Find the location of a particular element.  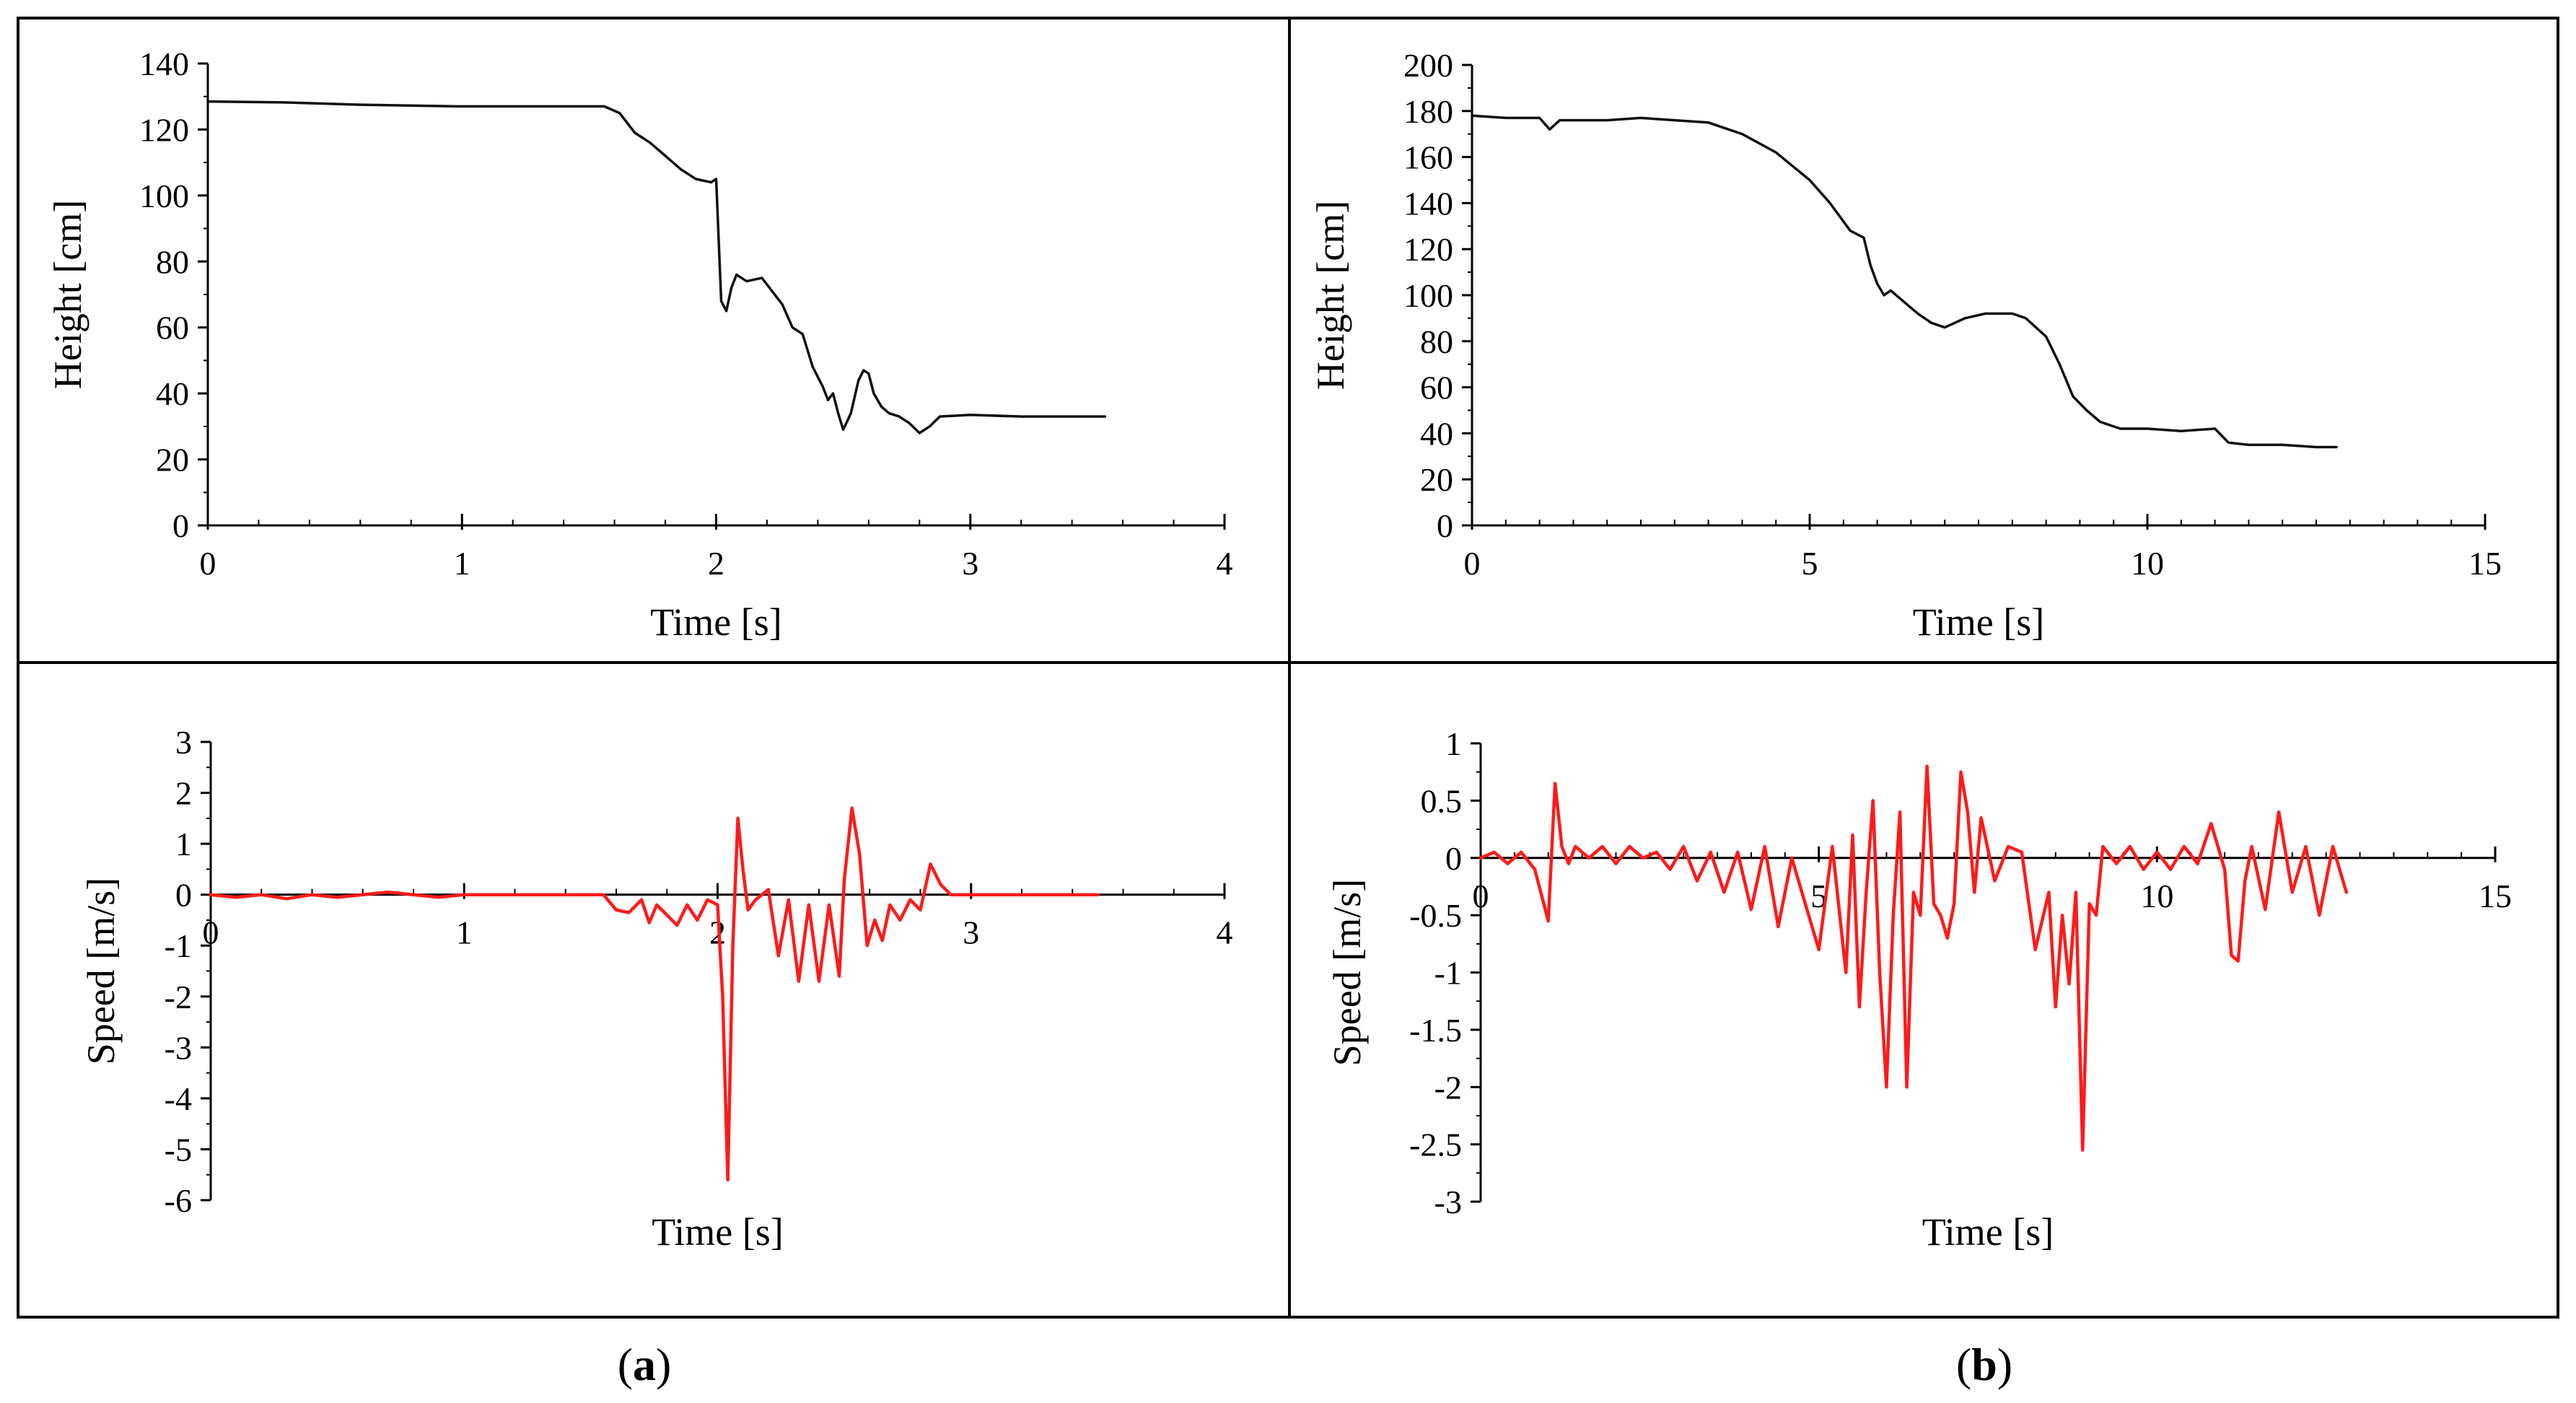

panel-label-a-letter: a is located at coordinates (644, 1364).